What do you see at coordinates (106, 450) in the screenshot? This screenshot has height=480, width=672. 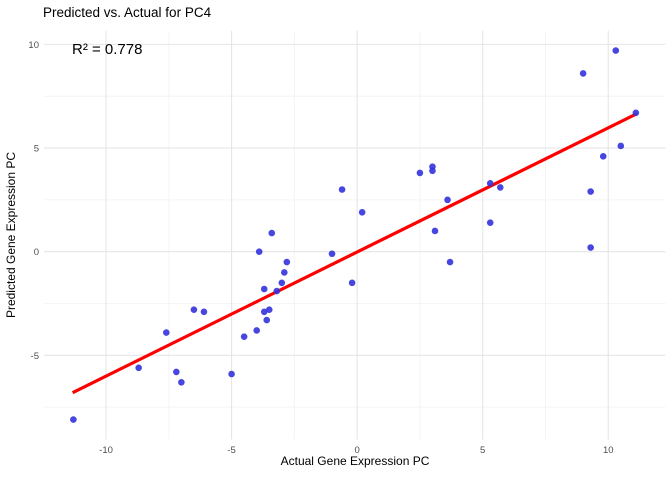 I see `x-tick-label: -10` at bounding box center [106, 450].